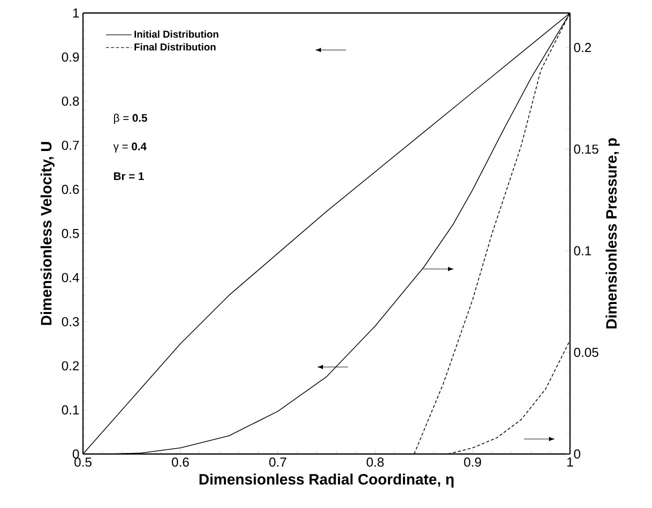  I want to click on y2-tick-label: 0, so click(577, 454).